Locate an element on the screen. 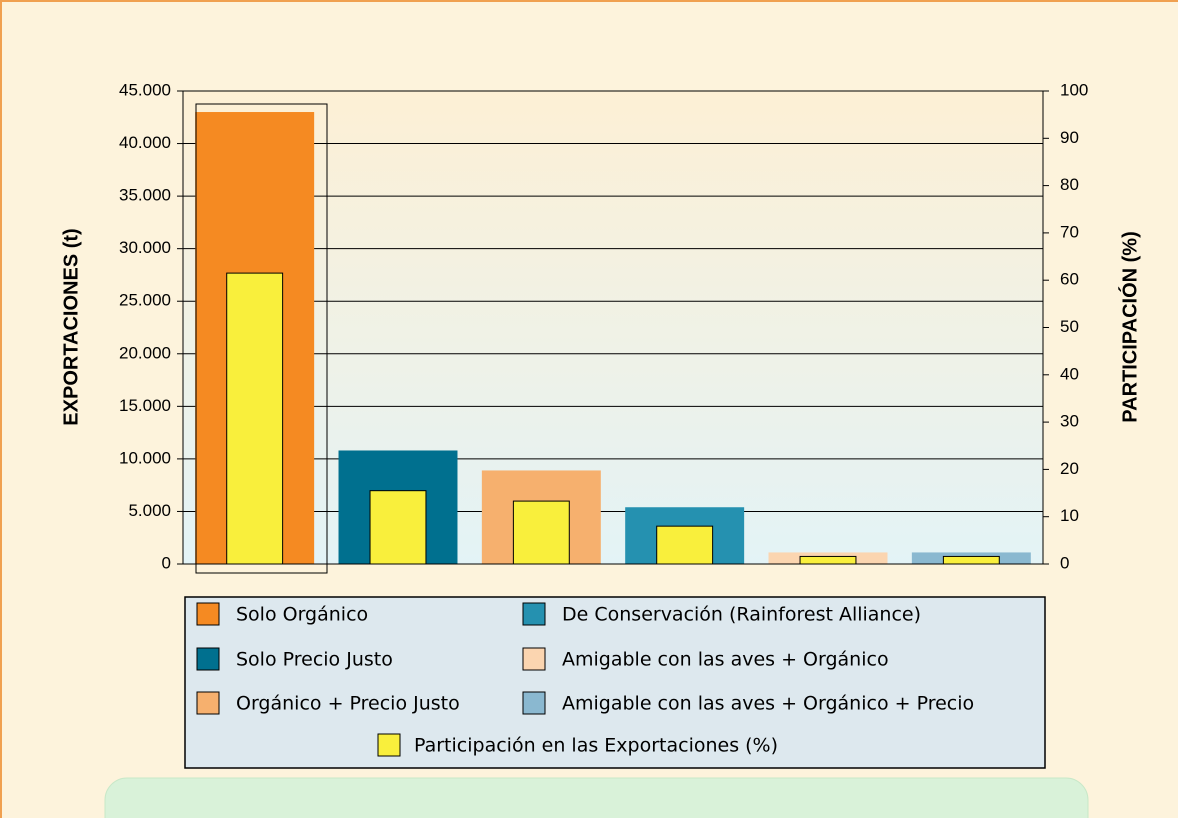 The height and width of the screenshot is (818, 1178). y-tick-label: 30.000 is located at coordinates (145, 247).